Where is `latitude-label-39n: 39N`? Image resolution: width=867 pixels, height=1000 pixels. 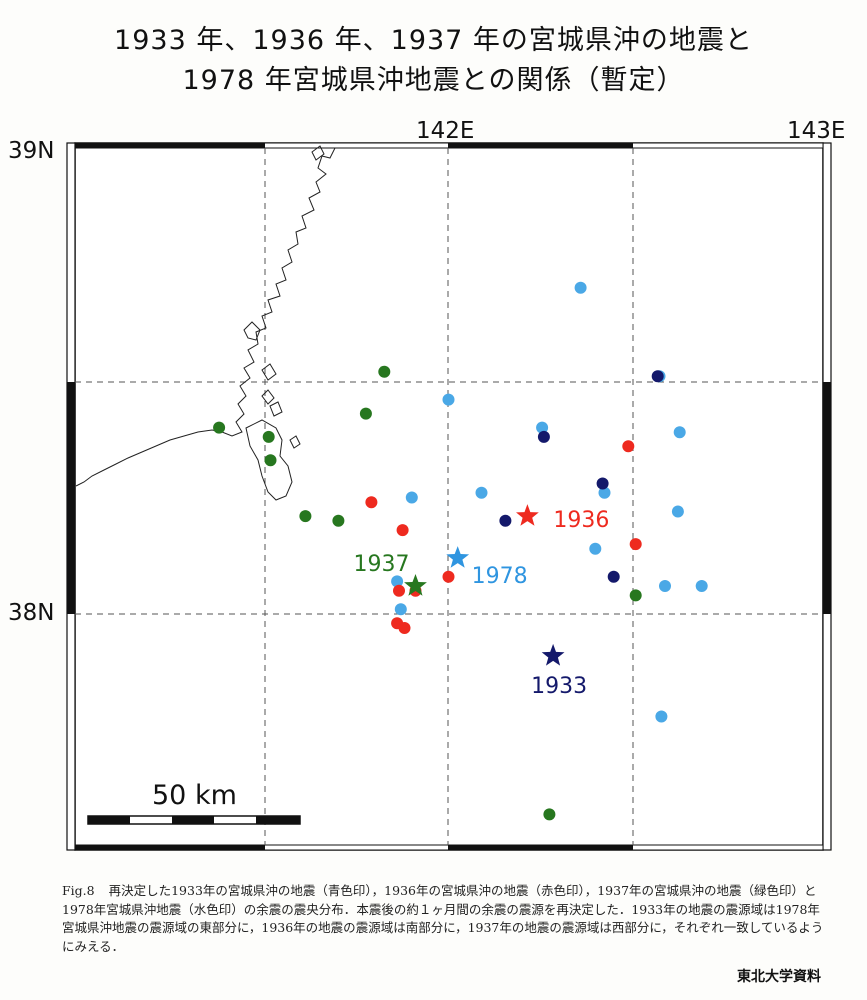 latitude-label-39n: 39N is located at coordinates (31, 151).